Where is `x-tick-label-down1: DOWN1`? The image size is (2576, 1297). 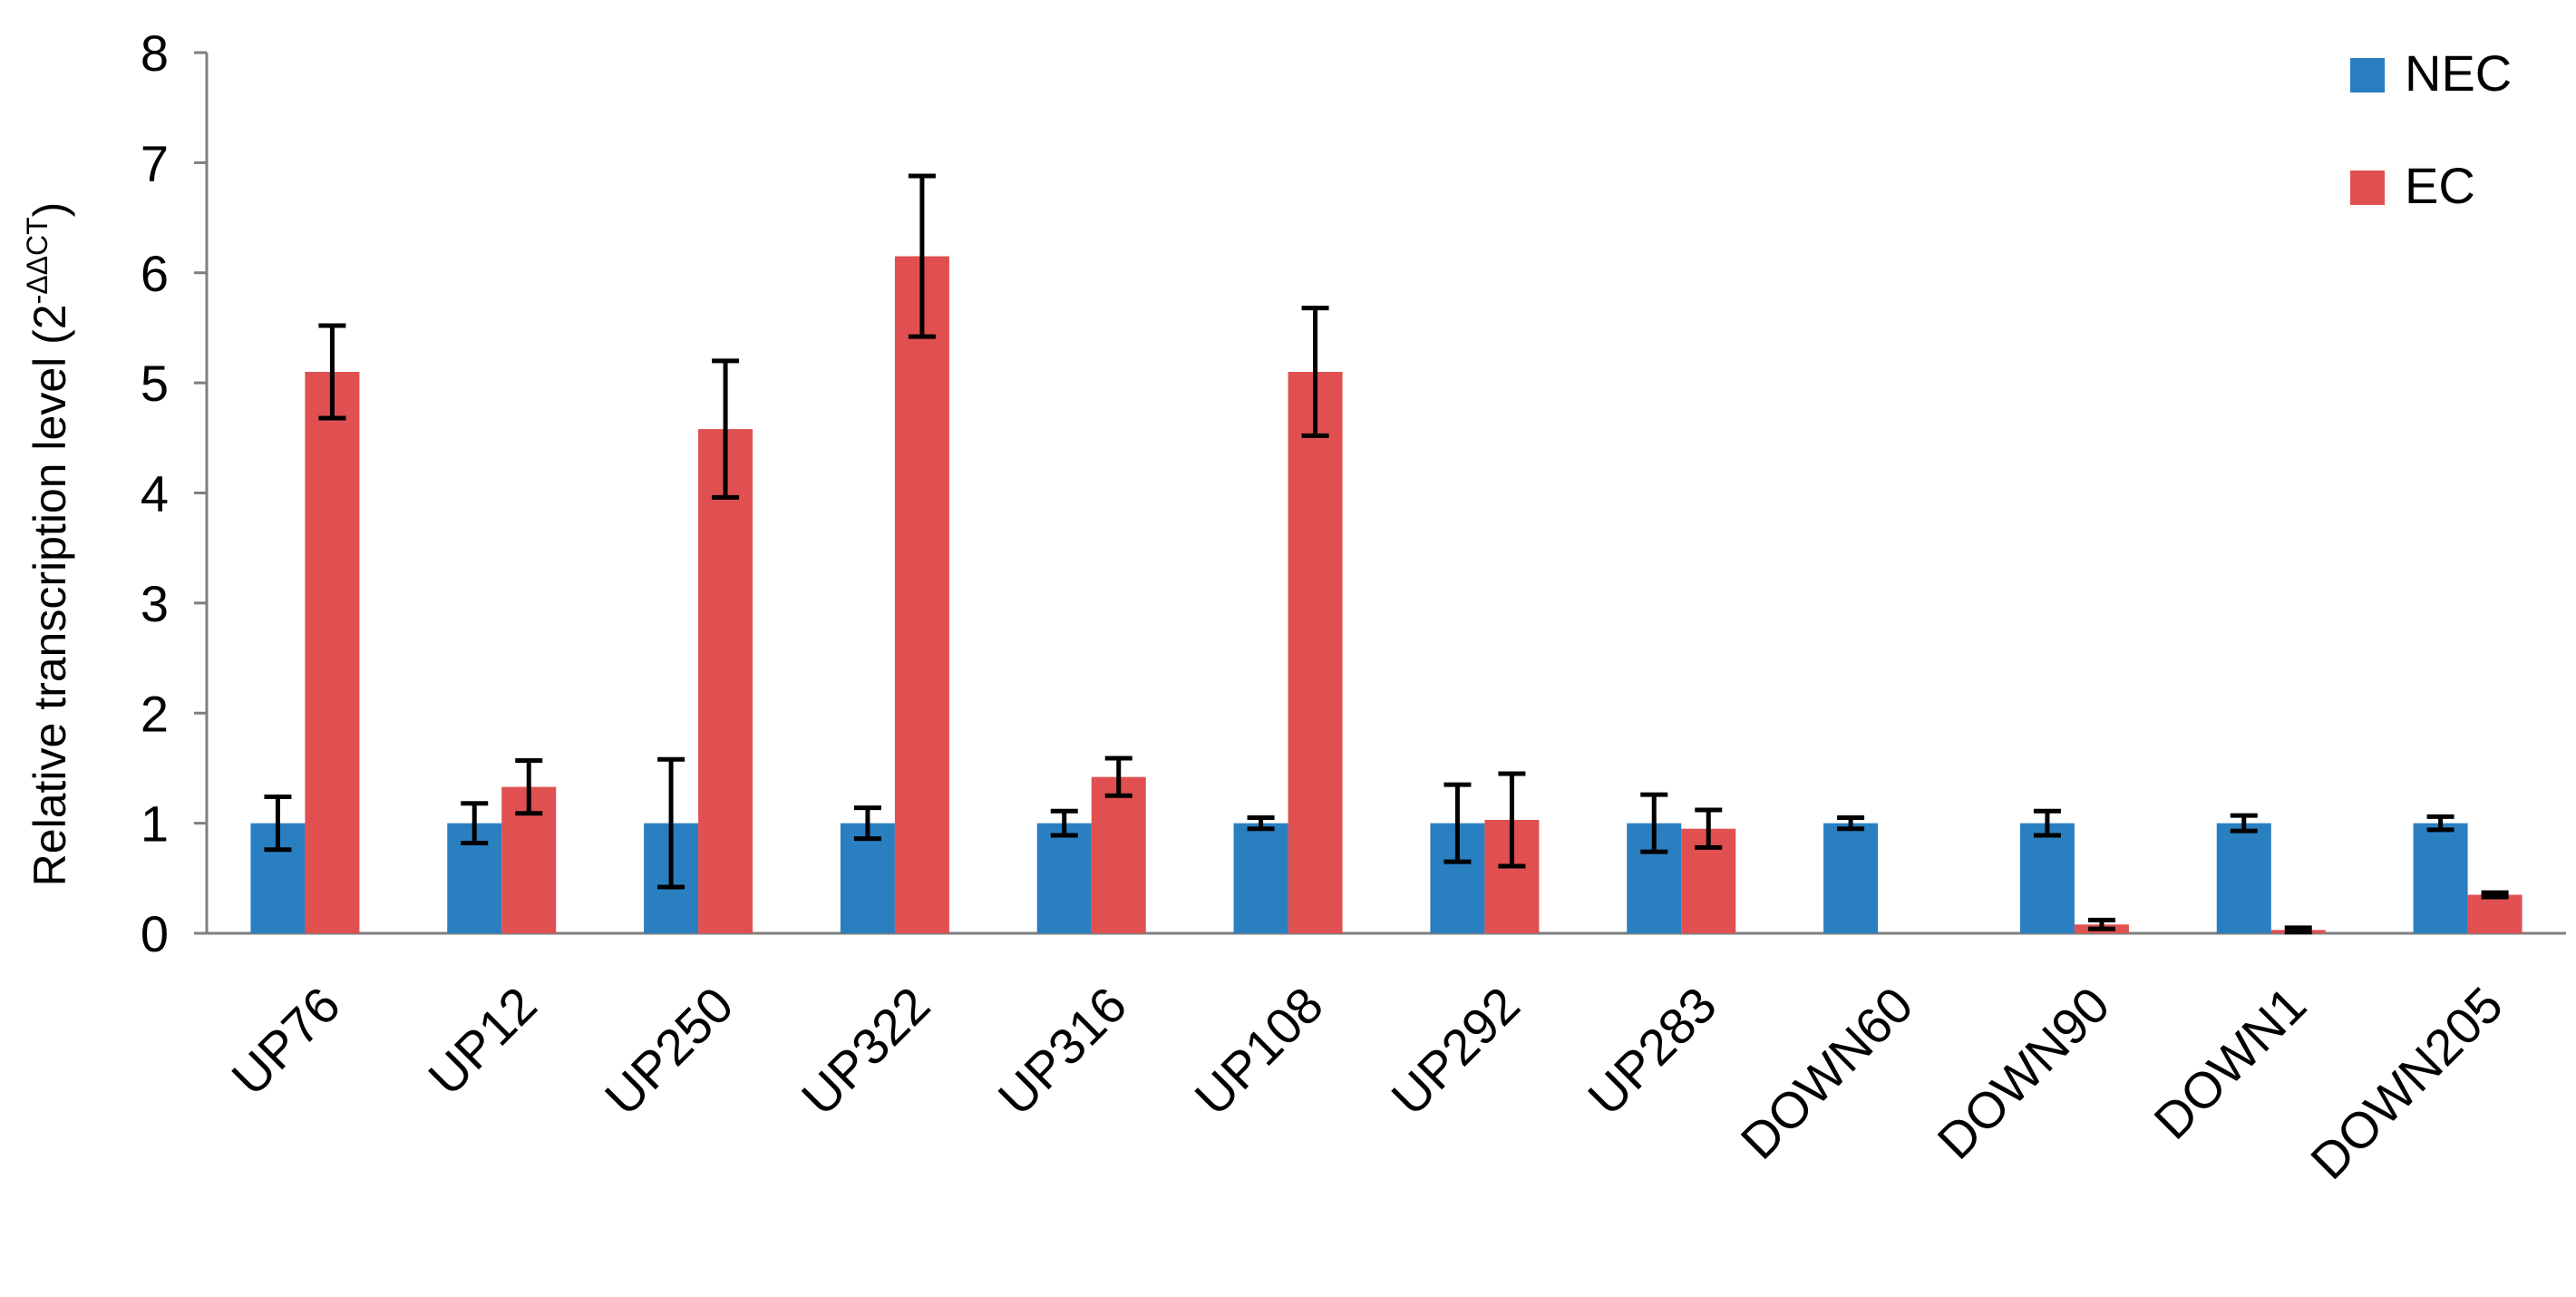
x-tick-label-down1: DOWN1 is located at coordinates (2230, 1063).